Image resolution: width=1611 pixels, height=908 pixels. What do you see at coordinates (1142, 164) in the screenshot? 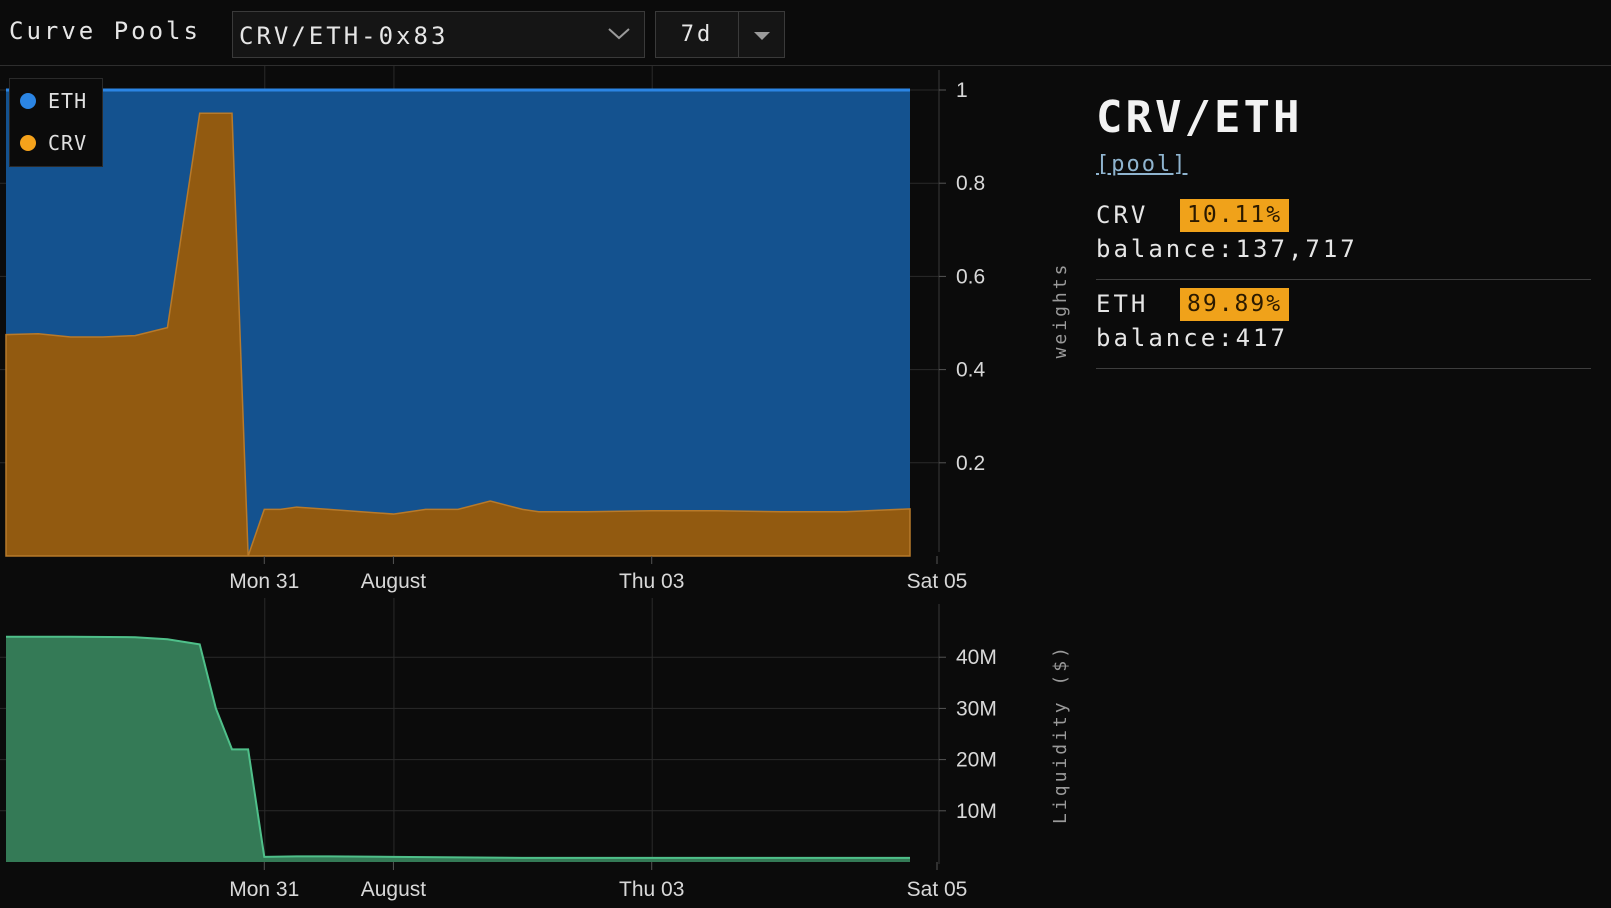
I see `pool-link: [pool]` at bounding box center [1142, 164].